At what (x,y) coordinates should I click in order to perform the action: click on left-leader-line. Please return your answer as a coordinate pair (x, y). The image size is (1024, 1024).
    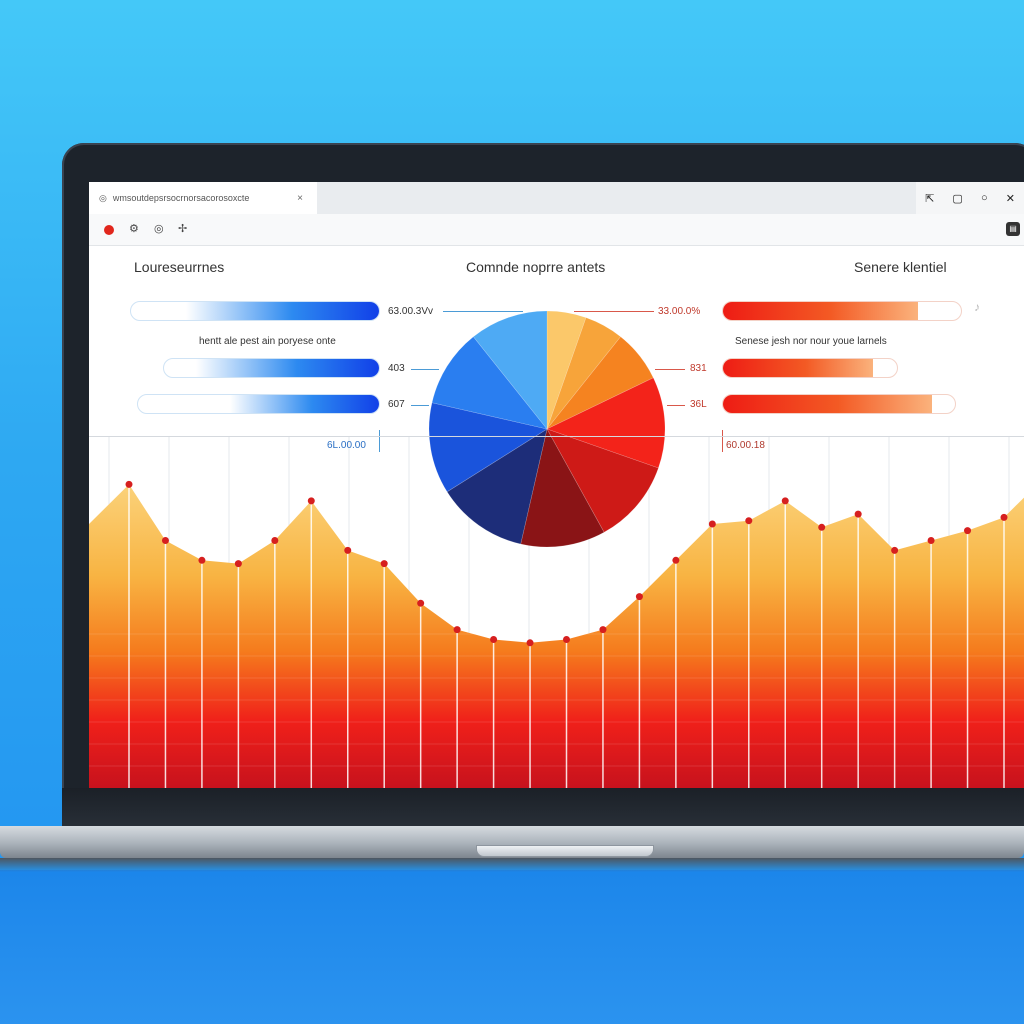
    Looking at the image, I should click on (379, 441).